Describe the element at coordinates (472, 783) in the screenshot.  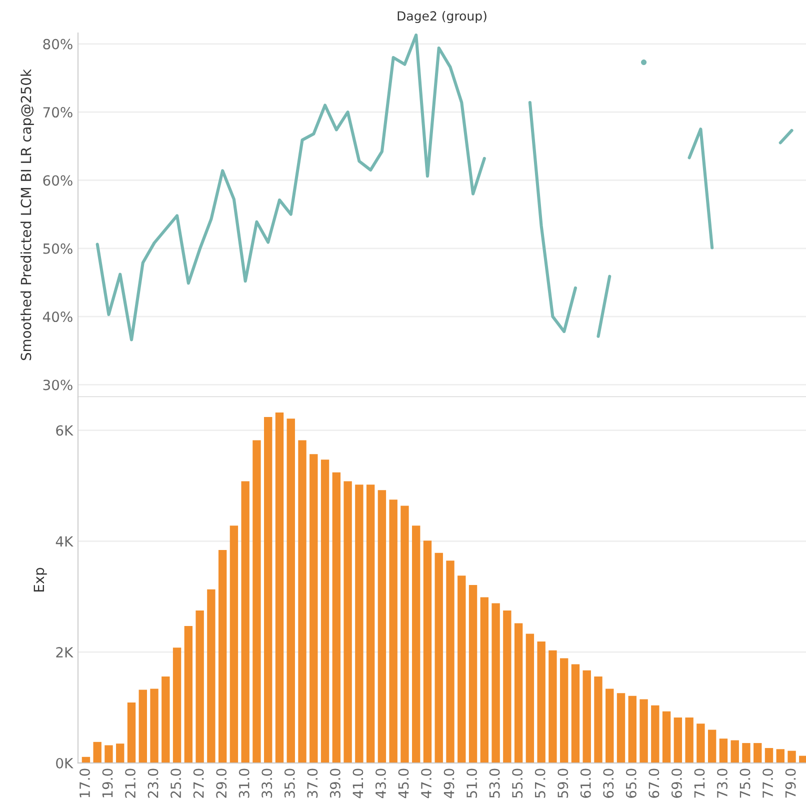
I see `x-tick-label: 51.0` at that location.